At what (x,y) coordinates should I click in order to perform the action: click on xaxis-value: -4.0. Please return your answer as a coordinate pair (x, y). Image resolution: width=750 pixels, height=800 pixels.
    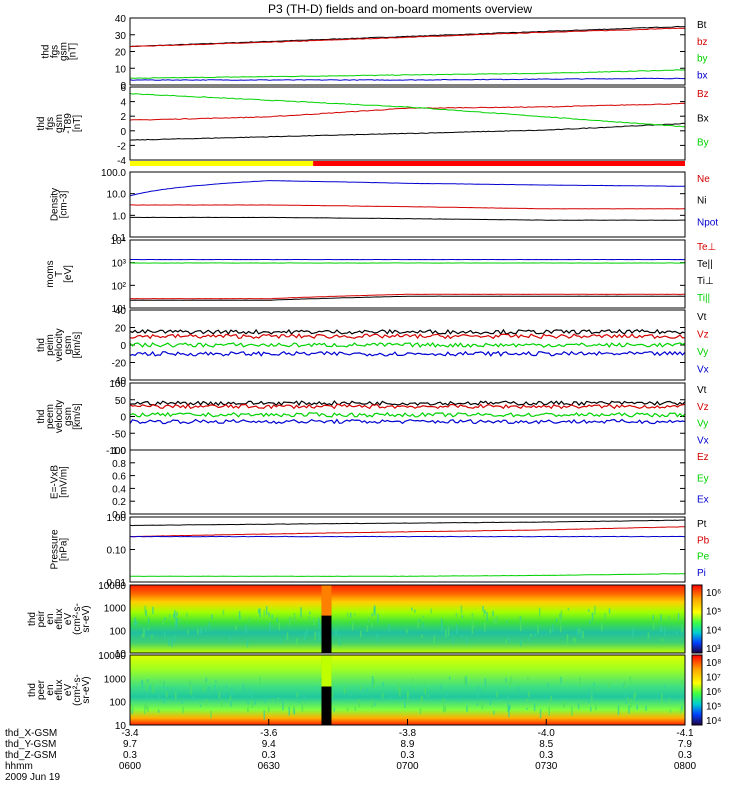
    Looking at the image, I should click on (547, 733).